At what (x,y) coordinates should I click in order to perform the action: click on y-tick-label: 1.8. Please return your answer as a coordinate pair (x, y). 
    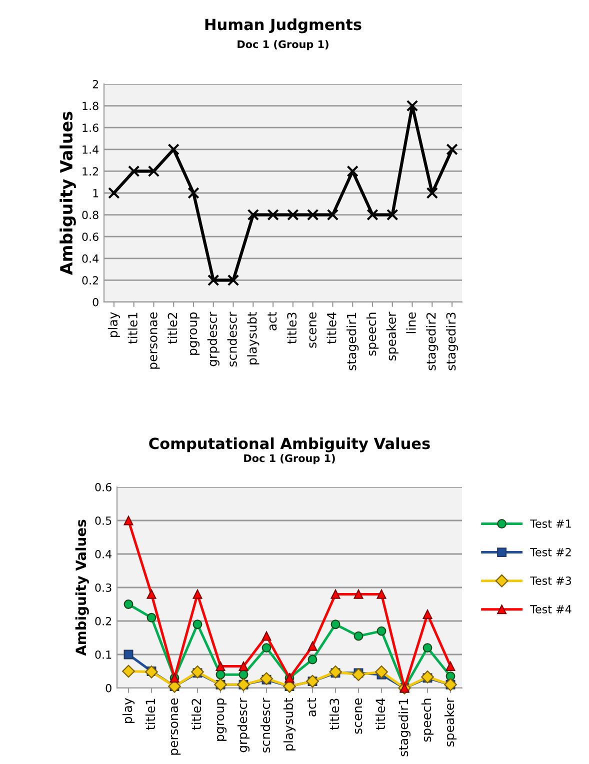
    Looking at the image, I should click on (90, 106).